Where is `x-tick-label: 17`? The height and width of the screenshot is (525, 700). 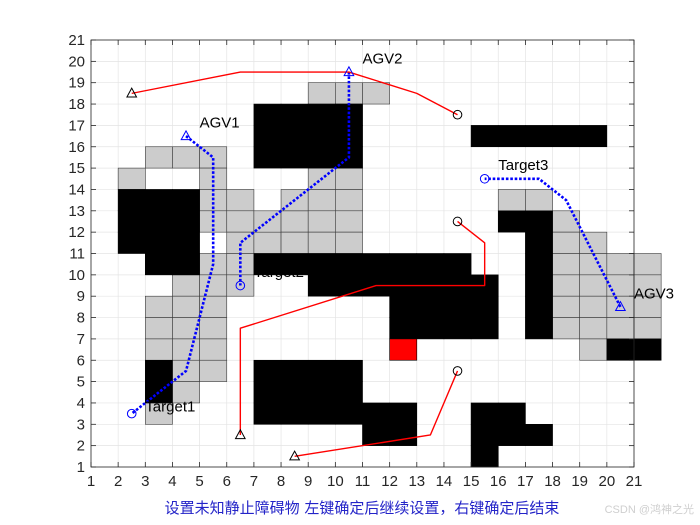 x-tick-label: 17 is located at coordinates (525, 481).